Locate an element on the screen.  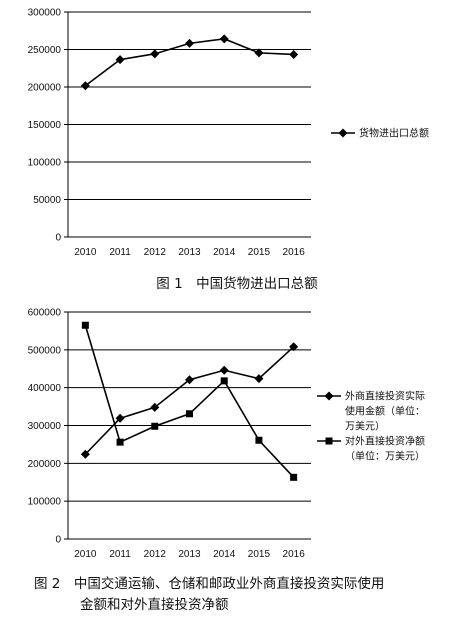
c2-y-tick-label: 500000 is located at coordinates (45, 350).